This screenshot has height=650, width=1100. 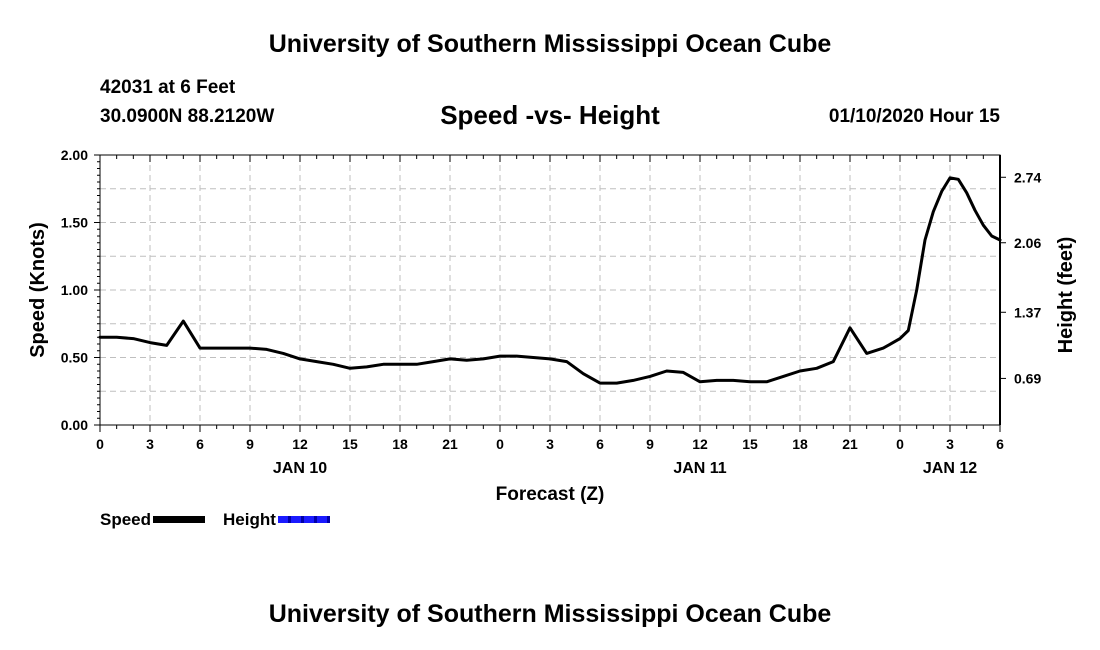 What do you see at coordinates (74, 358) in the screenshot?
I see `y-tick-label: 0.50` at bounding box center [74, 358].